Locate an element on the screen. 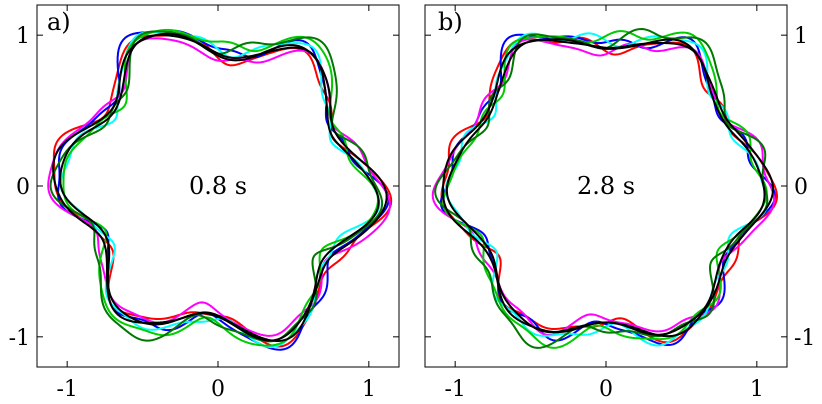  panel-label: a) is located at coordinates (59, 22).